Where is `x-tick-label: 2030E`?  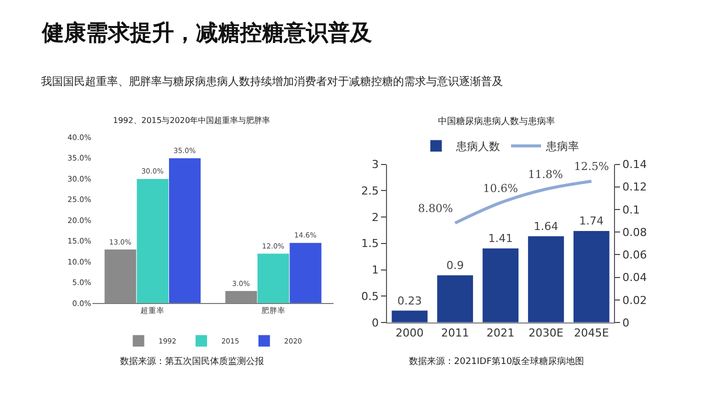
x-tick-label: 2030E is located at coordinates (546, 333).